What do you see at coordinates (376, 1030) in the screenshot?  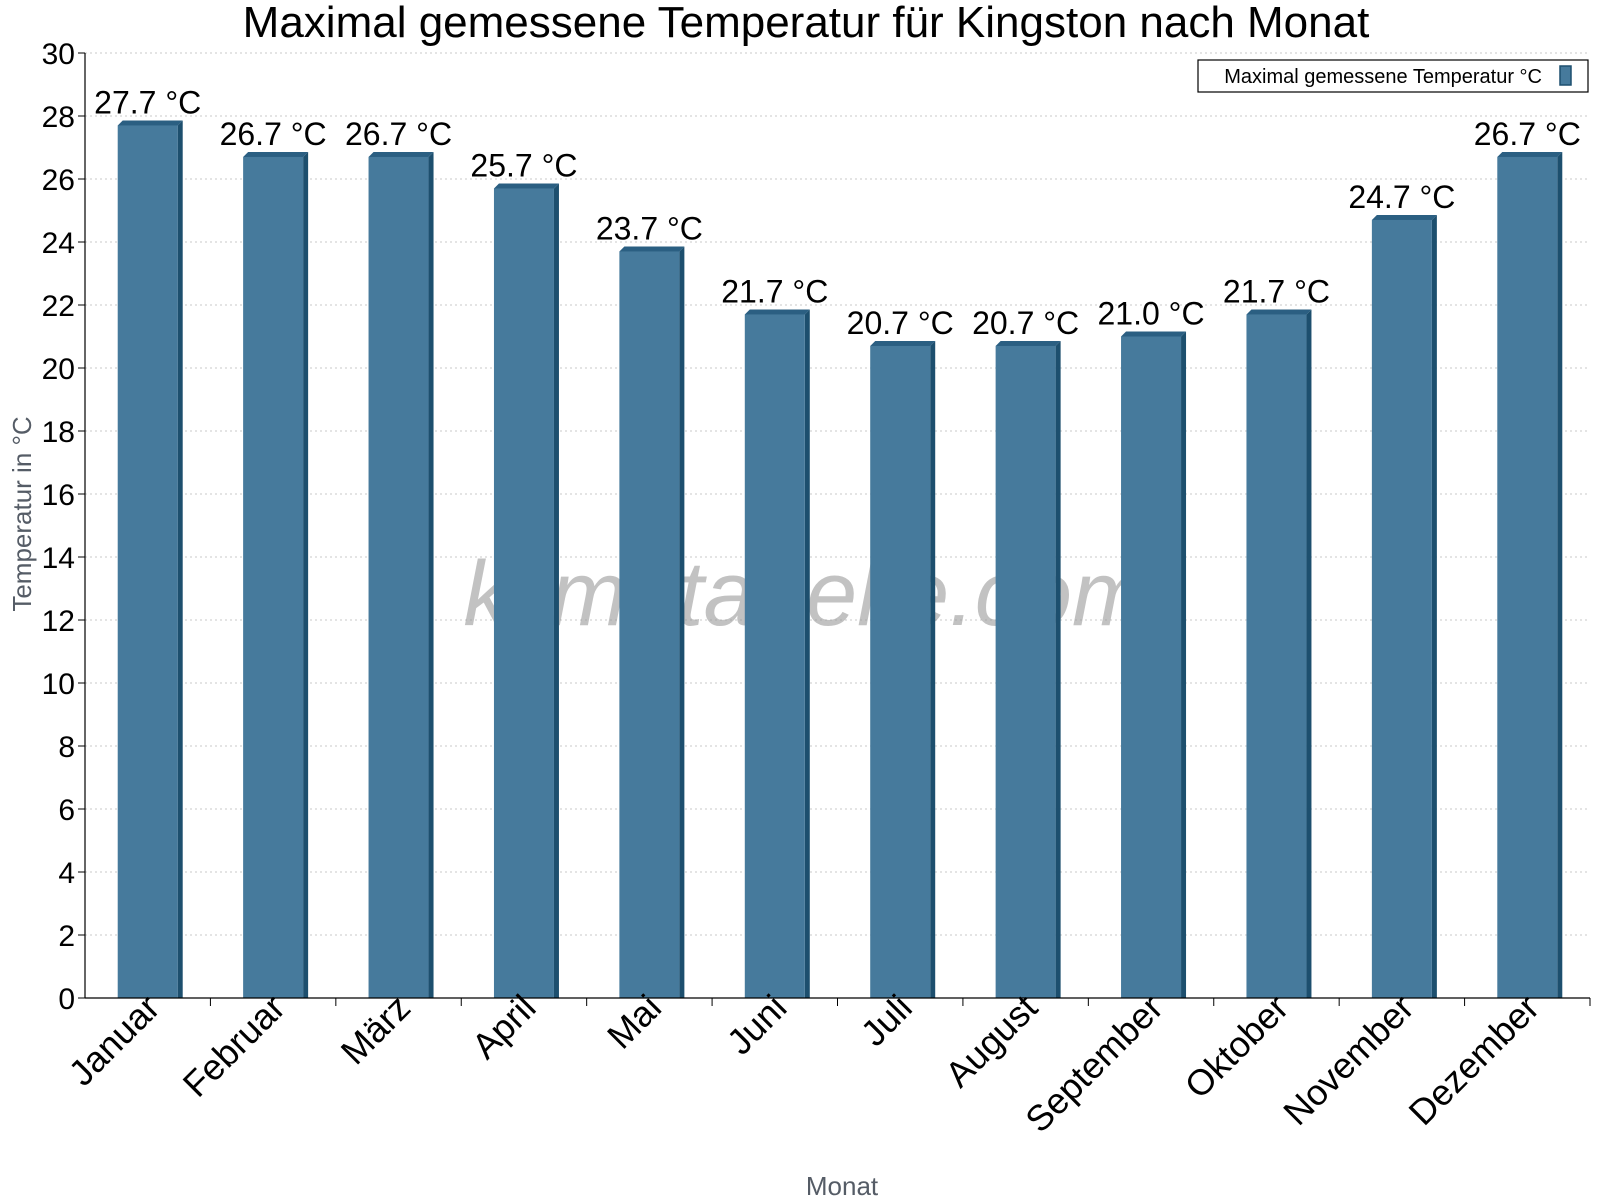 I see `x-tick-label: März` at bounding box center [376, 1030].